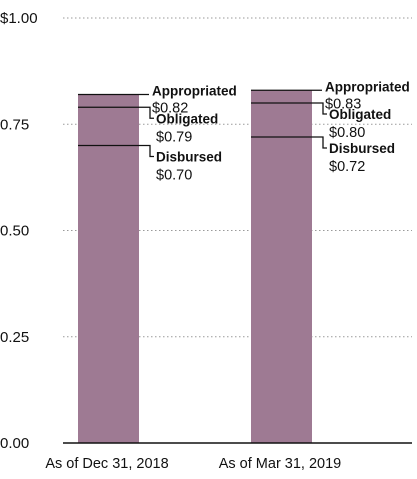  Describe the element at coordinates (19, 18) in the screenshot. I see `y-tick-label: $1.00` at that location.